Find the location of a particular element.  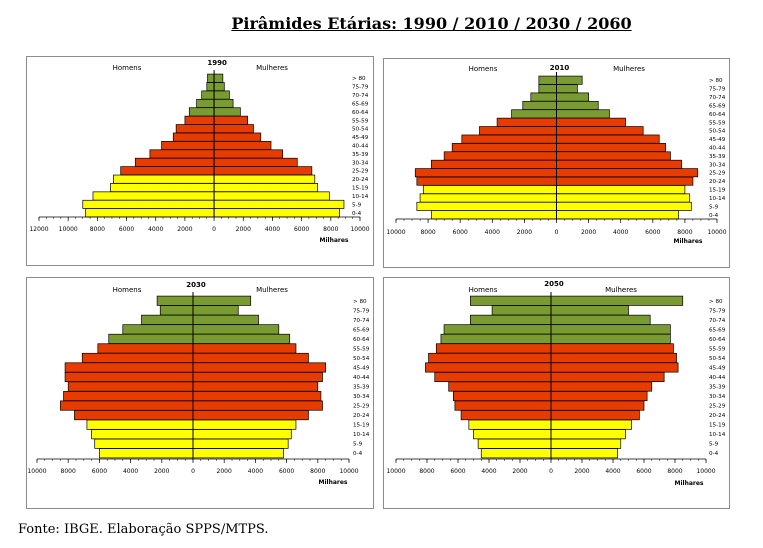

chart-title: 2030 is located at coordinates (196, 285).